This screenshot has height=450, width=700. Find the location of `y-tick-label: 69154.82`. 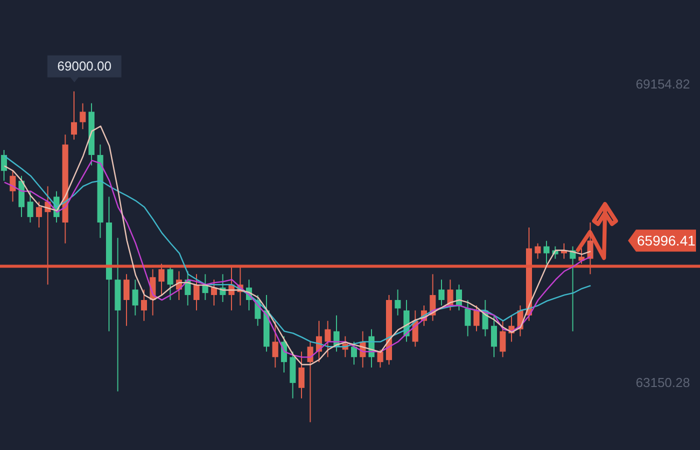

y-tick-label: 69154.82 is located at coordinates (663, 84).